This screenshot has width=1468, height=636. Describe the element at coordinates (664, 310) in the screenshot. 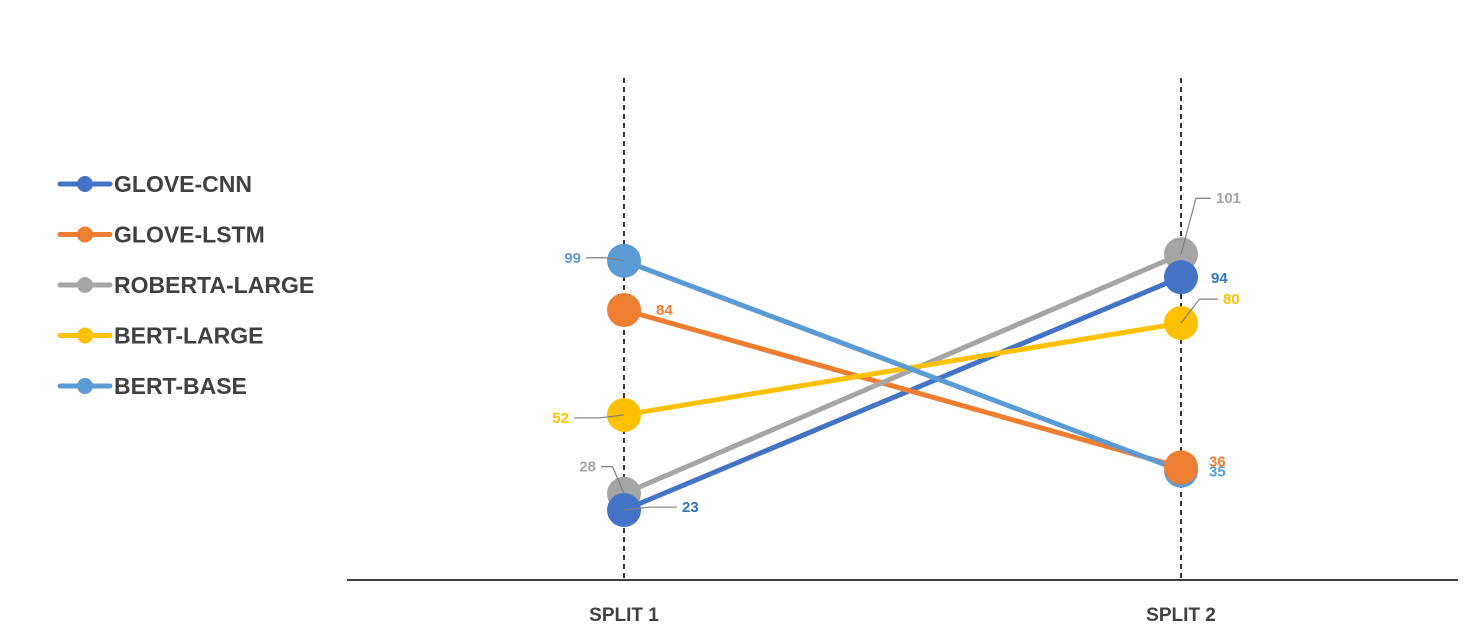

I see `data-label: 84` at that location.